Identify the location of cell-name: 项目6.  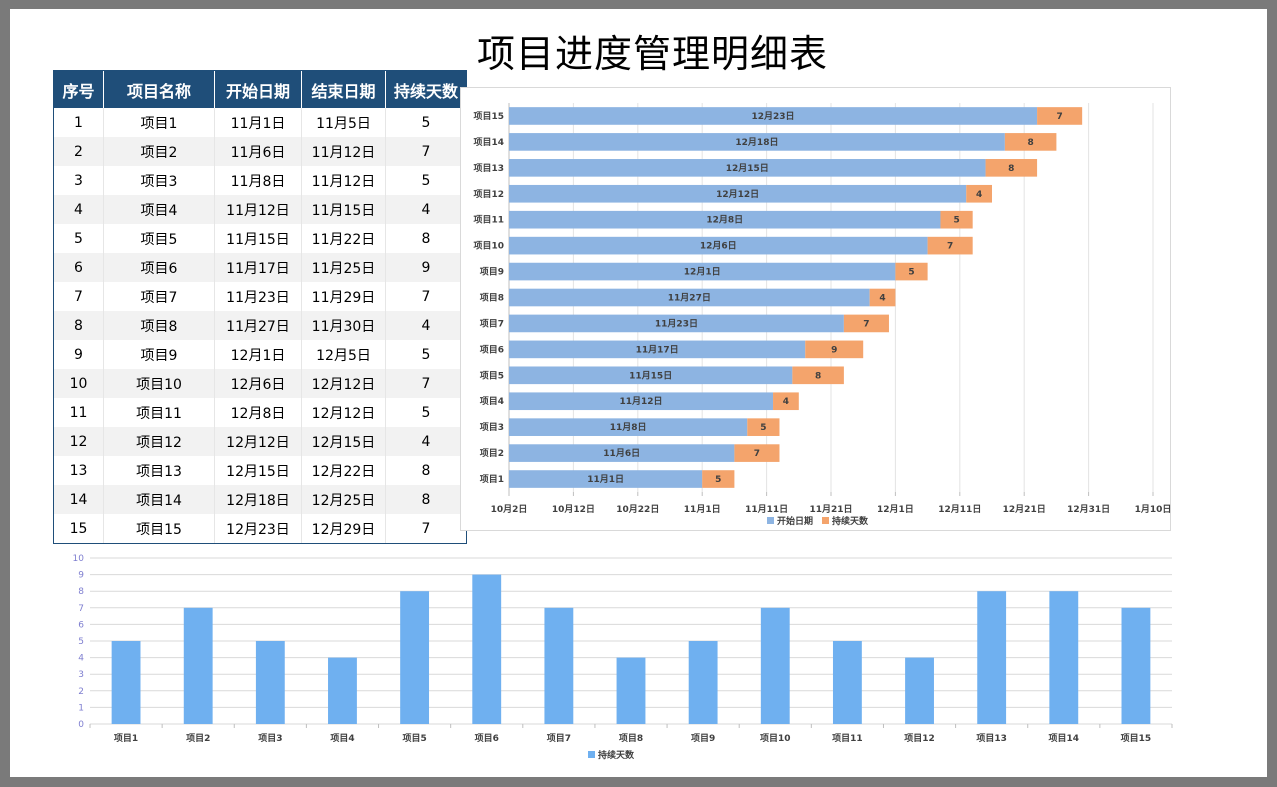
(159, 267).